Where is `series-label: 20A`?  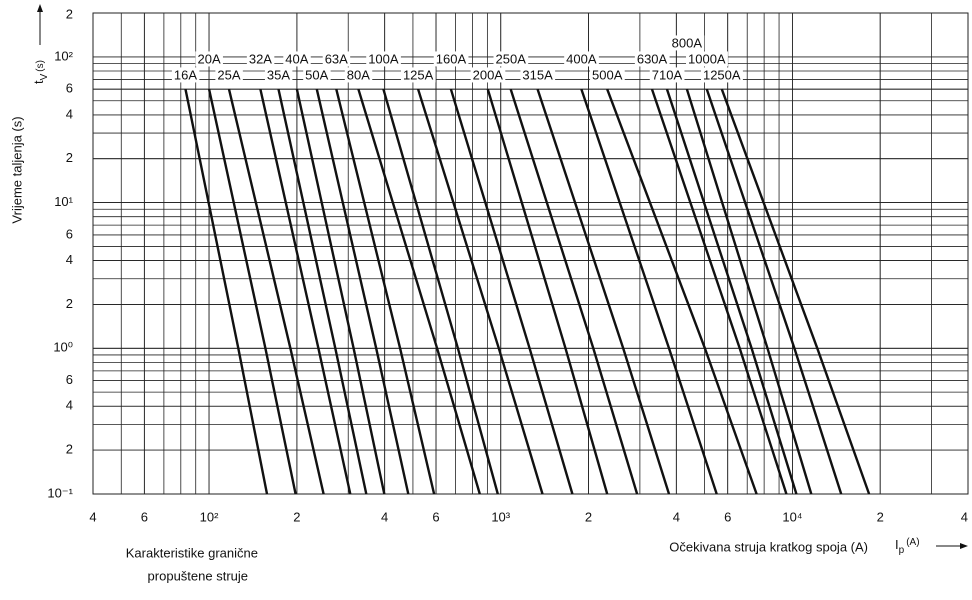
series-label: 20A is located at coordinates (208, 58).